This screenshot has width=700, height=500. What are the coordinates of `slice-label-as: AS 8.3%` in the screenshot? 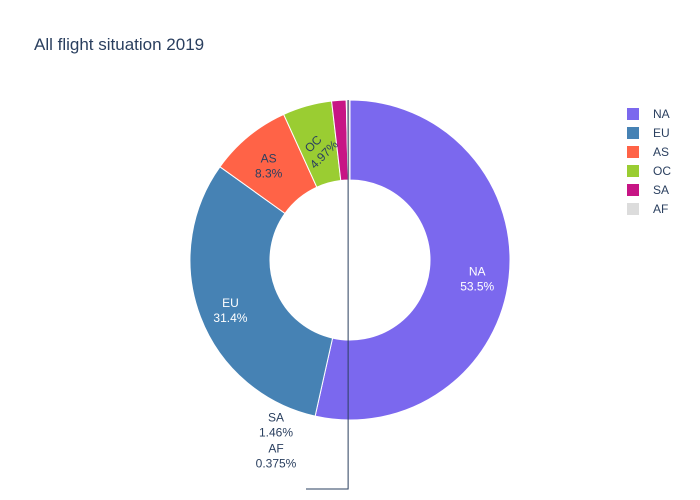 It's located at (269, 166).